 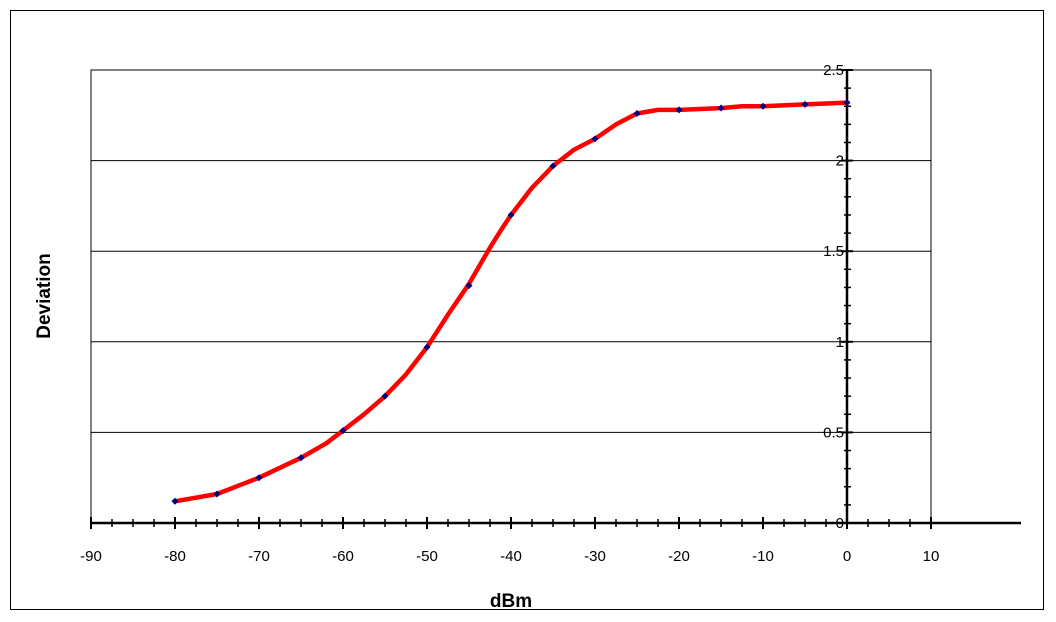 I want to click on x-tick-label: 10, so click(x=931, y=556).